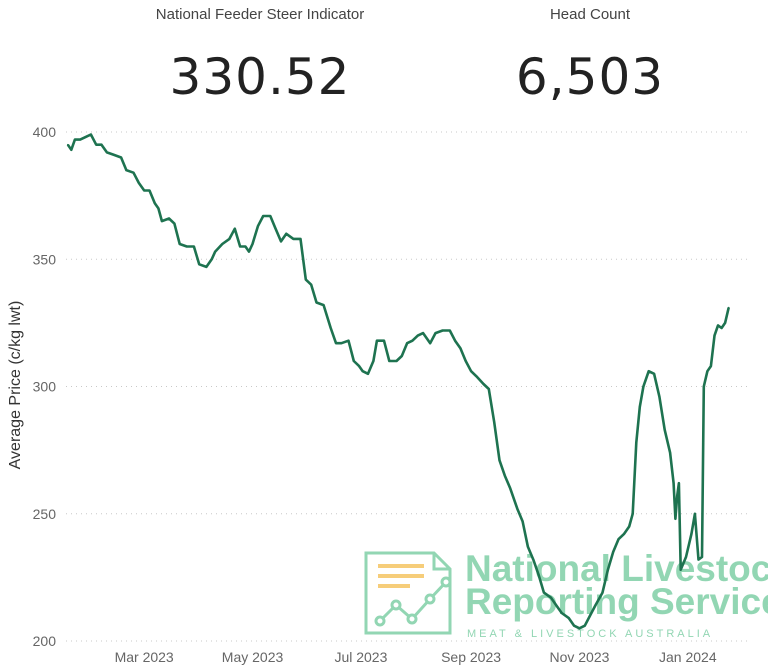 Image resolution: width=768 pixels, height=672 pixels. What do you see at coordinates (408, 593) in the screenshot?
I see `chart-document-icon` at bounding box center [408, 593].